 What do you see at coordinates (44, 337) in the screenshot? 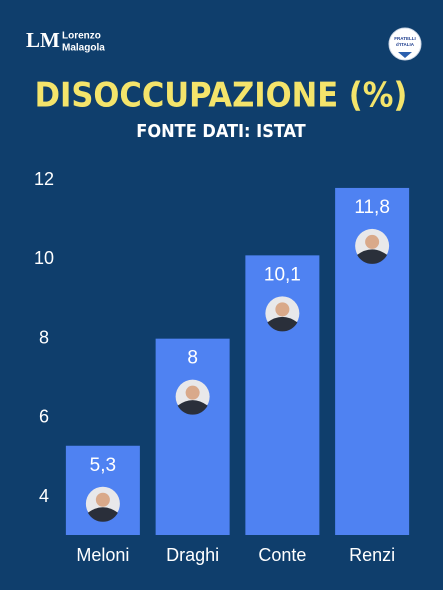
I see `y-tick-label: 8` at bounding box center [44, 337].